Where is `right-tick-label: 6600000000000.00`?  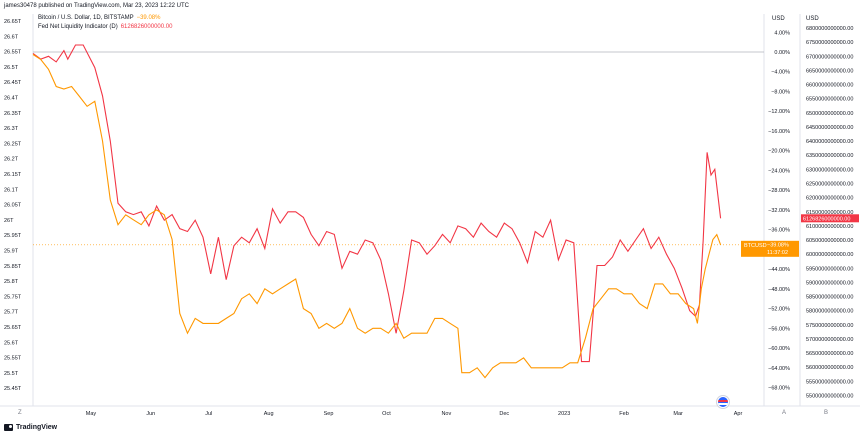 right-tick-label: 6600000000000.00 is located at coordinates (829, 86).